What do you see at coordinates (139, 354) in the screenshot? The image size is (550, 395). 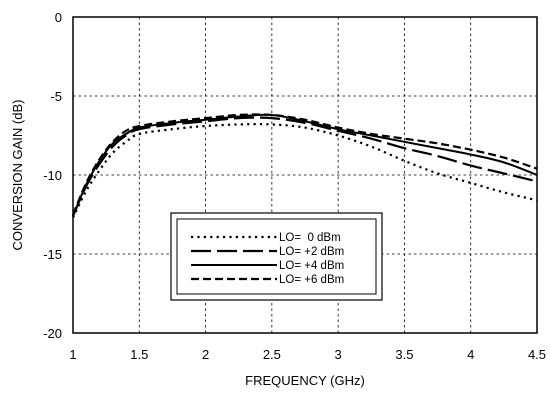 I see `x-tick-label: 1.5` at bounding box center [139, 354].